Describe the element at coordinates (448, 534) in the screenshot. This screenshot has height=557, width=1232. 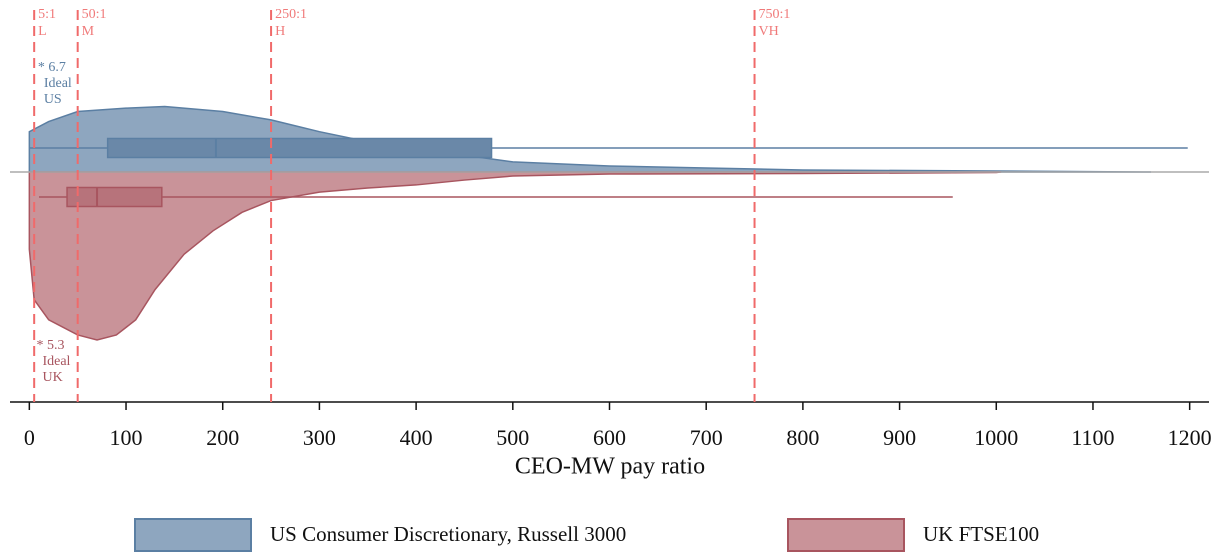
I see `legend-label: US Consumer Discretionary, Russell 3000` at that location.